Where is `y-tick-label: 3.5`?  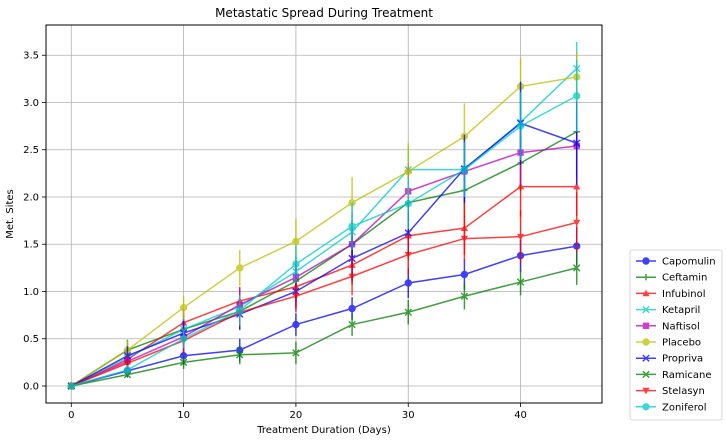 y-tick-label: 3.5 is located at coordinates (31, 56).